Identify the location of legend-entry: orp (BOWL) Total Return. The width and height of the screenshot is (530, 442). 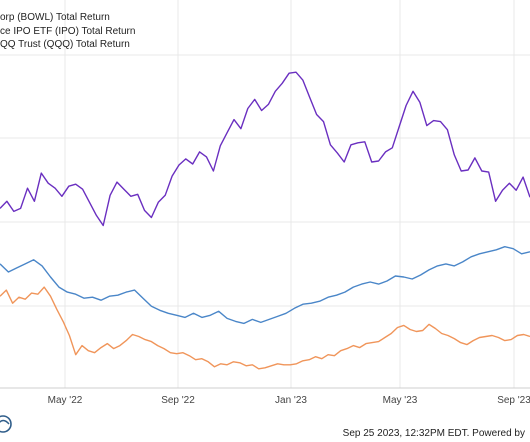
(55, 17).